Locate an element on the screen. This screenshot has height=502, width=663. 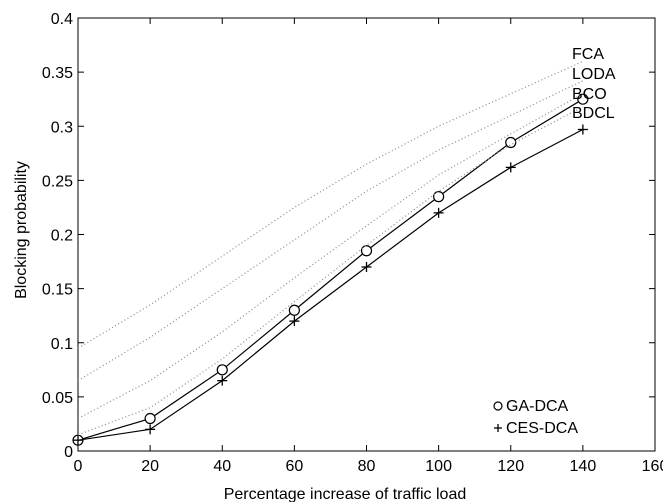
y-tick-label: 0.05 is located at coordinates (57, 398).